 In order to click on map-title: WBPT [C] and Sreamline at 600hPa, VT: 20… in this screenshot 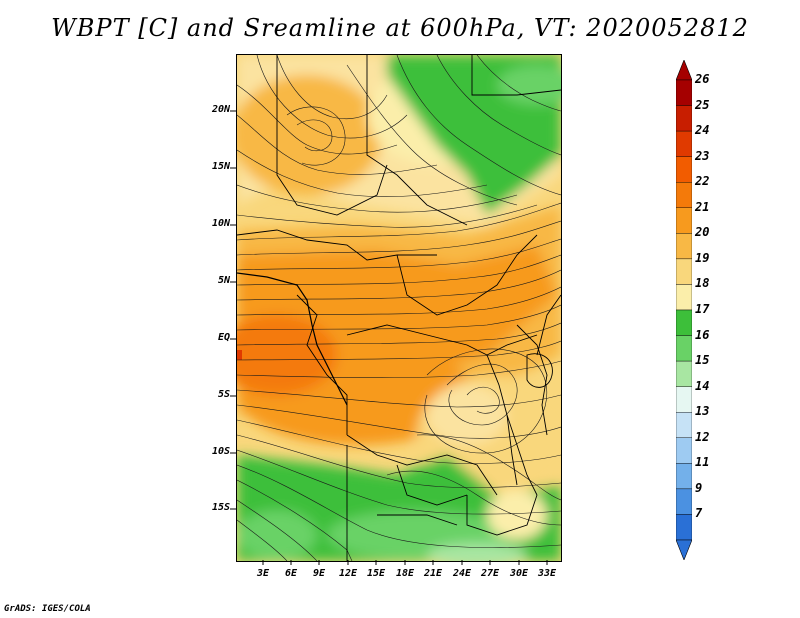, I will do `click(400, 28)`.